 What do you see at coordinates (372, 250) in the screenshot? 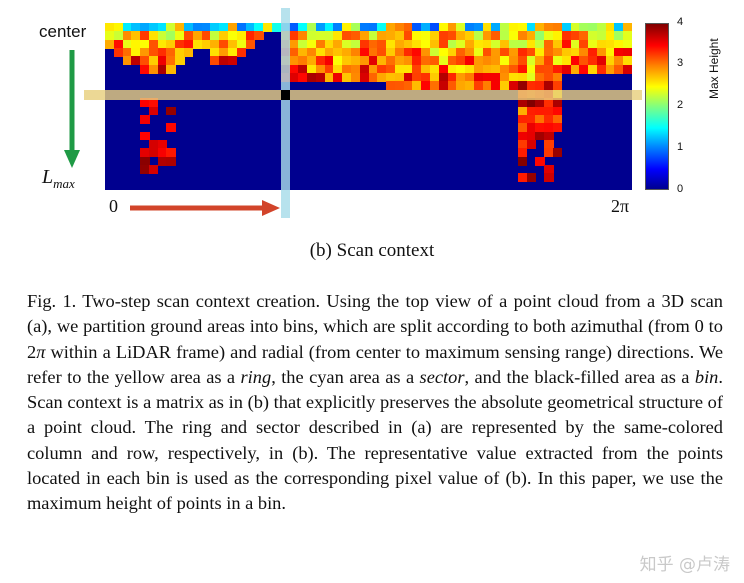
I see `figure-caption: (b) Scan context` at bounding box center [372, 250].